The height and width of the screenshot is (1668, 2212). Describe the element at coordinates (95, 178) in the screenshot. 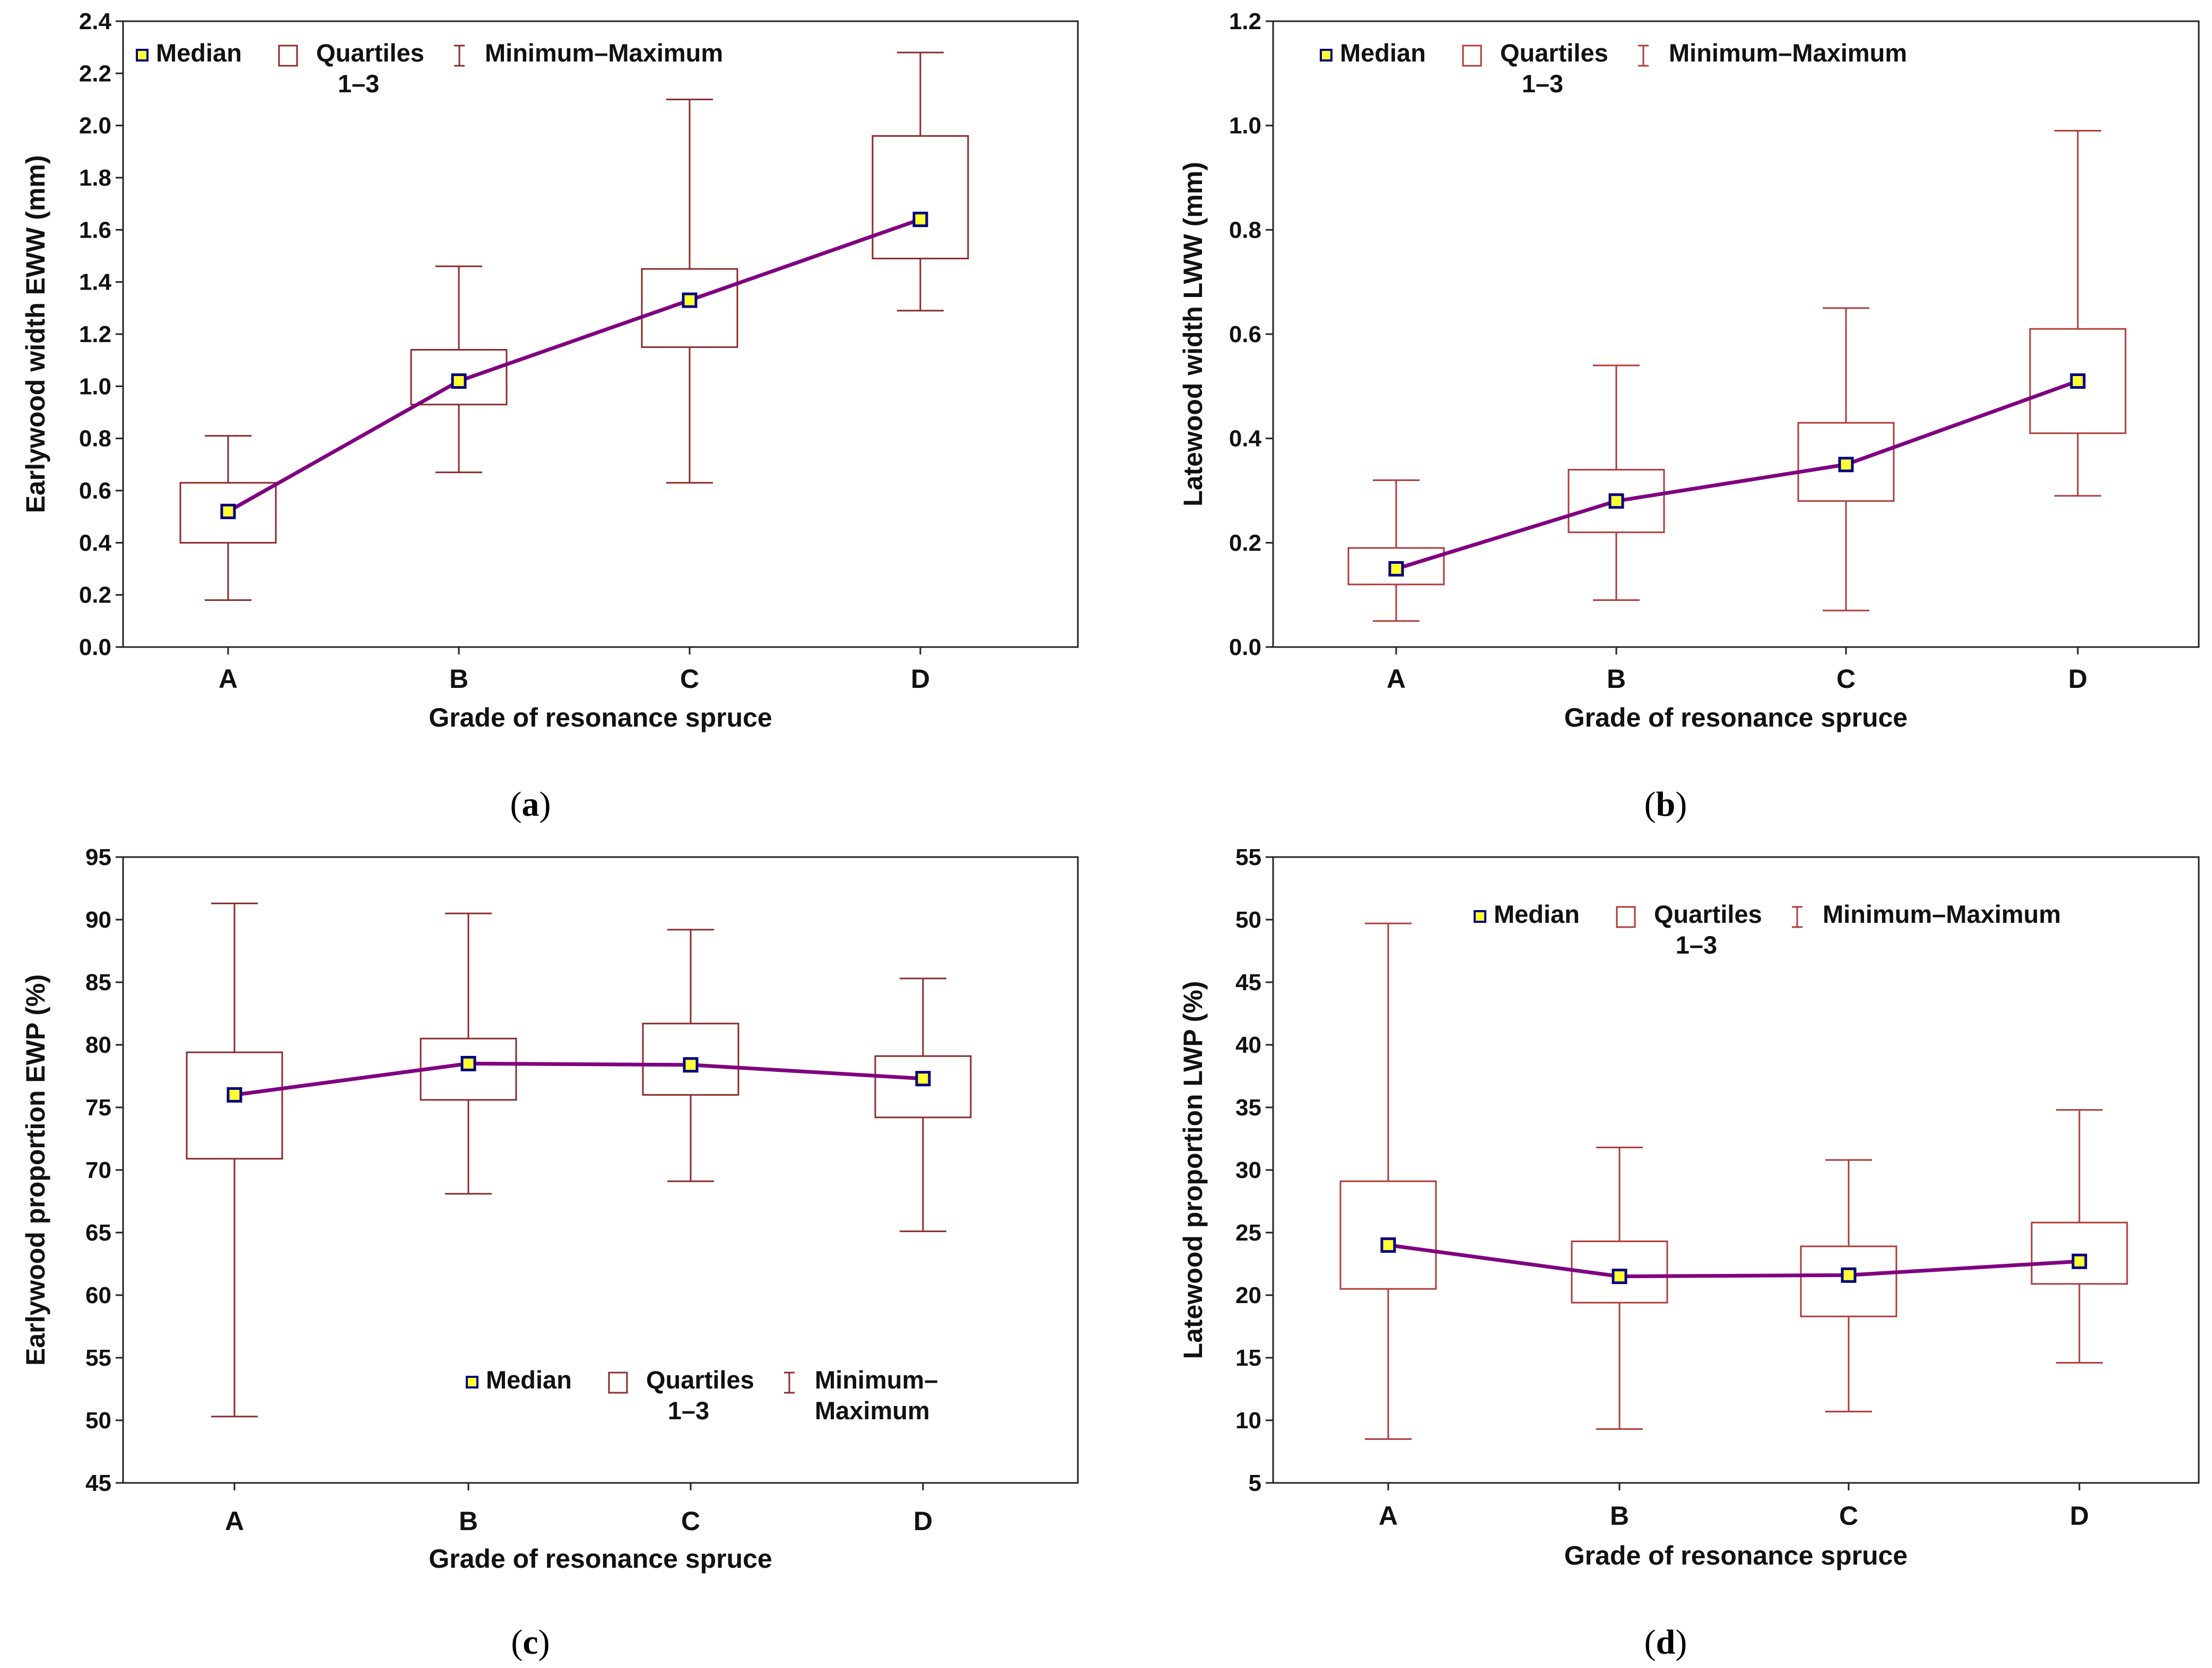

I see `y-tick-label: 1.8` at that location.